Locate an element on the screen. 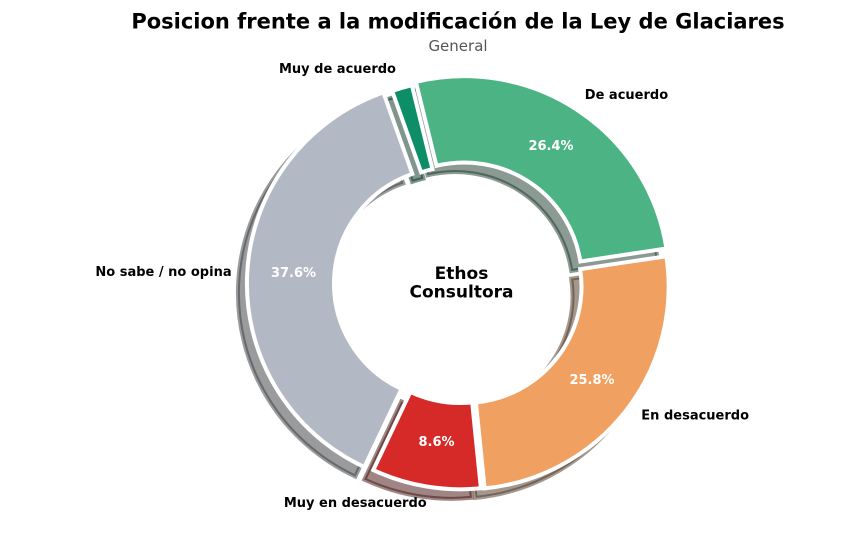 The height and width of the screenshot is (547, 852). pie-slice-muy-en-desacuerdo is located at coordinates (427, 440).